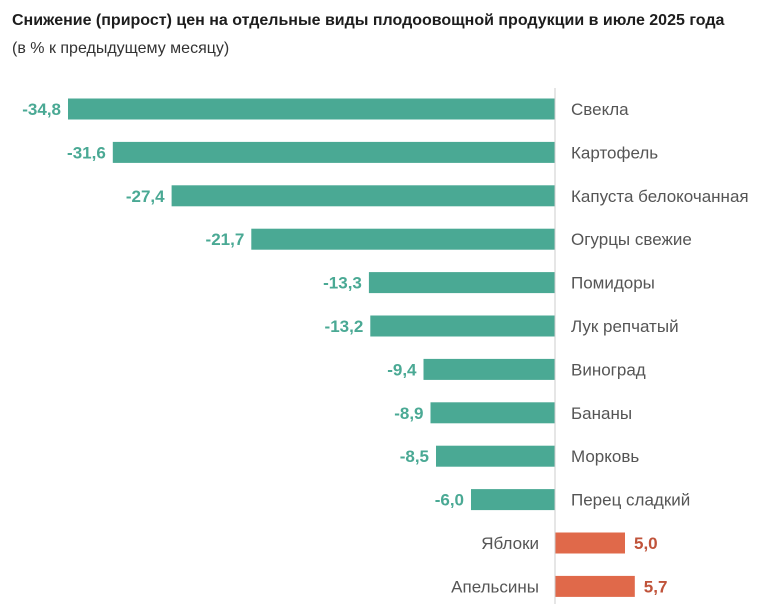 This screenshot has height=607, width=774. What do you see at coordinates (590, 543) in the screenshot?
I see `bar-яблоки` at bounding box center [590, 543].